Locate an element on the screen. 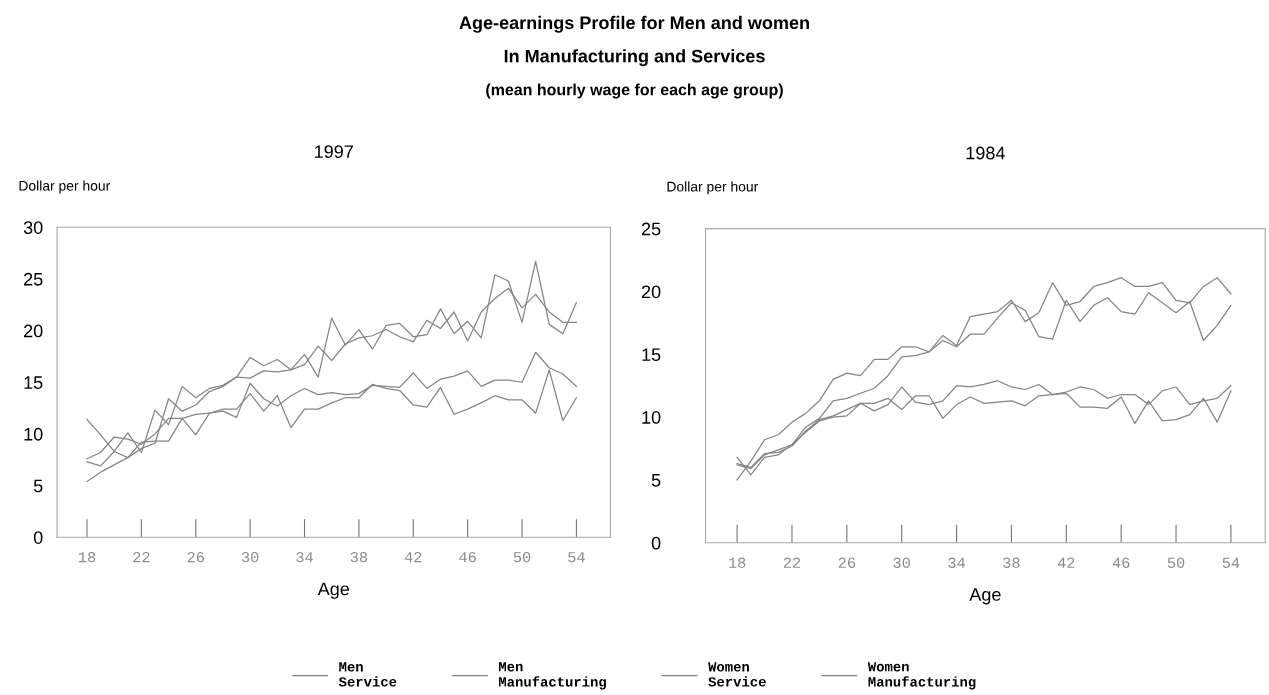 The width and height of the screenshot is (1269, 695). y-tick-label: 30 is located at coordinates (33, 227).